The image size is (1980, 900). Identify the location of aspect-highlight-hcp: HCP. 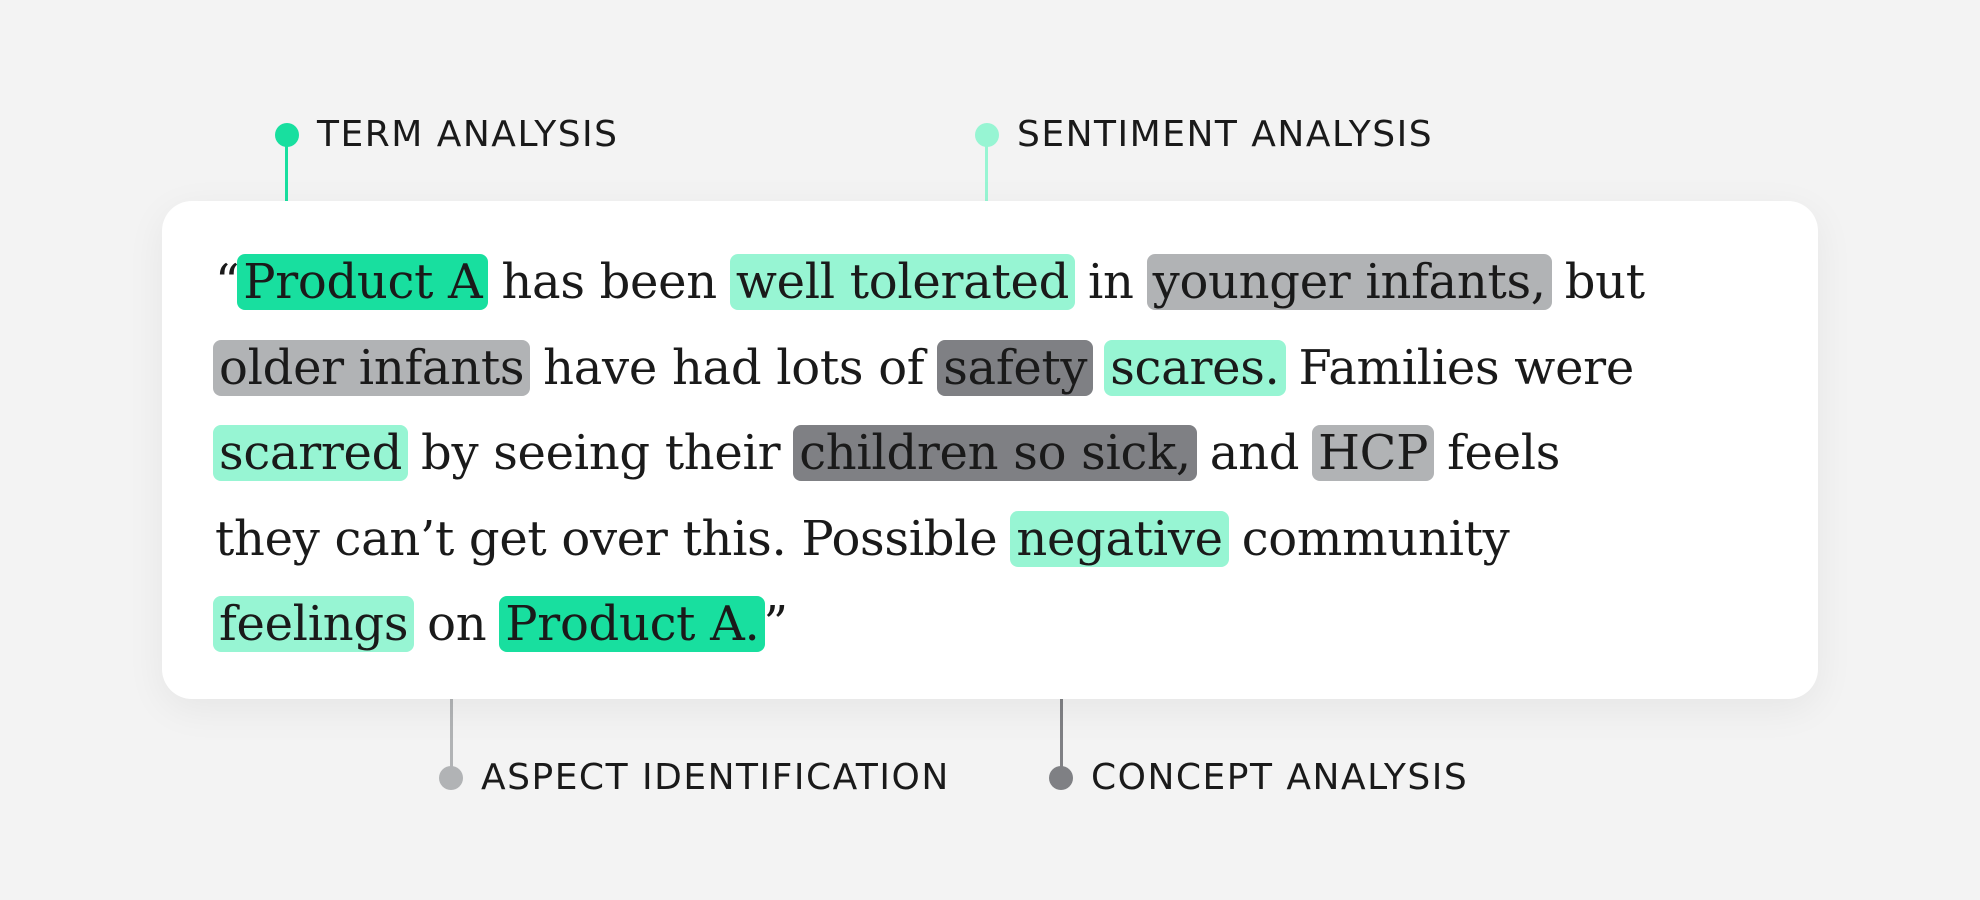
(1373, 453).